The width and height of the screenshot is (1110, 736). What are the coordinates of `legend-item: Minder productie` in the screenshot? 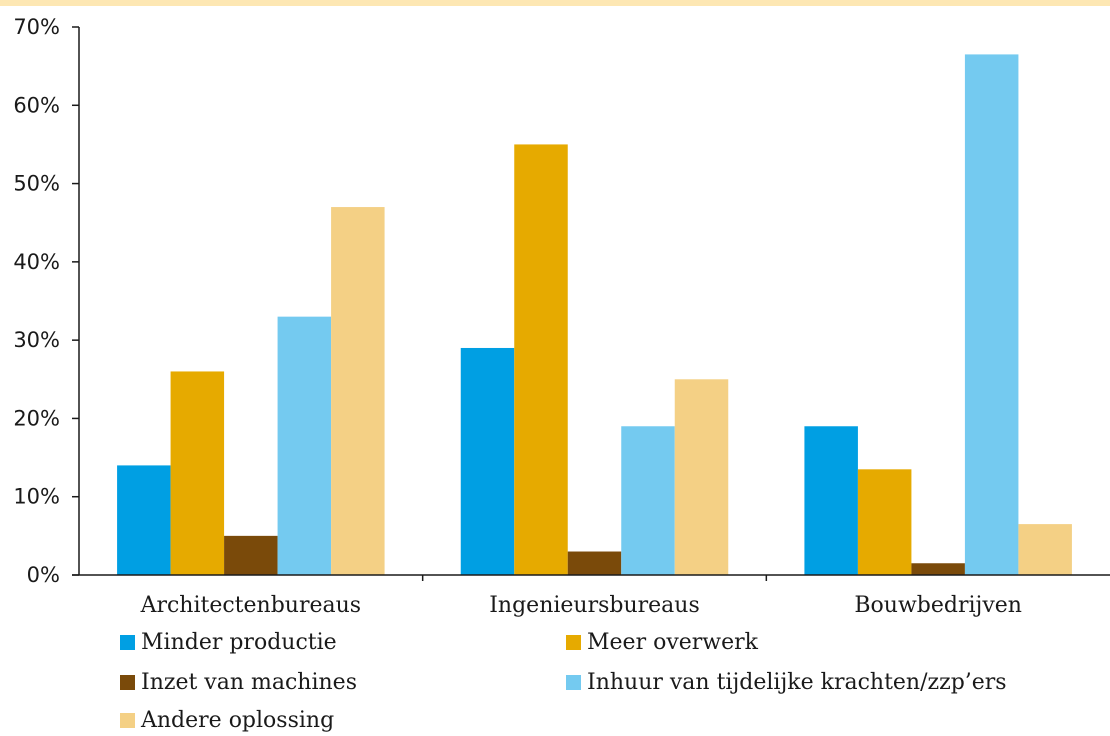 It's located at (228, 642).